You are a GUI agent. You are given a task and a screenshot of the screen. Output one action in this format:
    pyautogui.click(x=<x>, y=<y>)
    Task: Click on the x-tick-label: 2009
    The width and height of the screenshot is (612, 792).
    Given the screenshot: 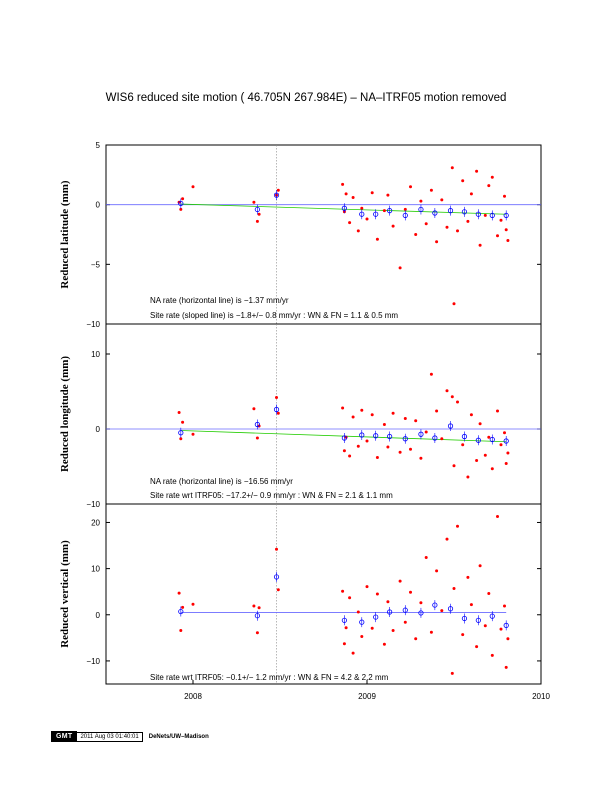 What is the action you would take?
    pyautogui.click(x=367, y=696)
    